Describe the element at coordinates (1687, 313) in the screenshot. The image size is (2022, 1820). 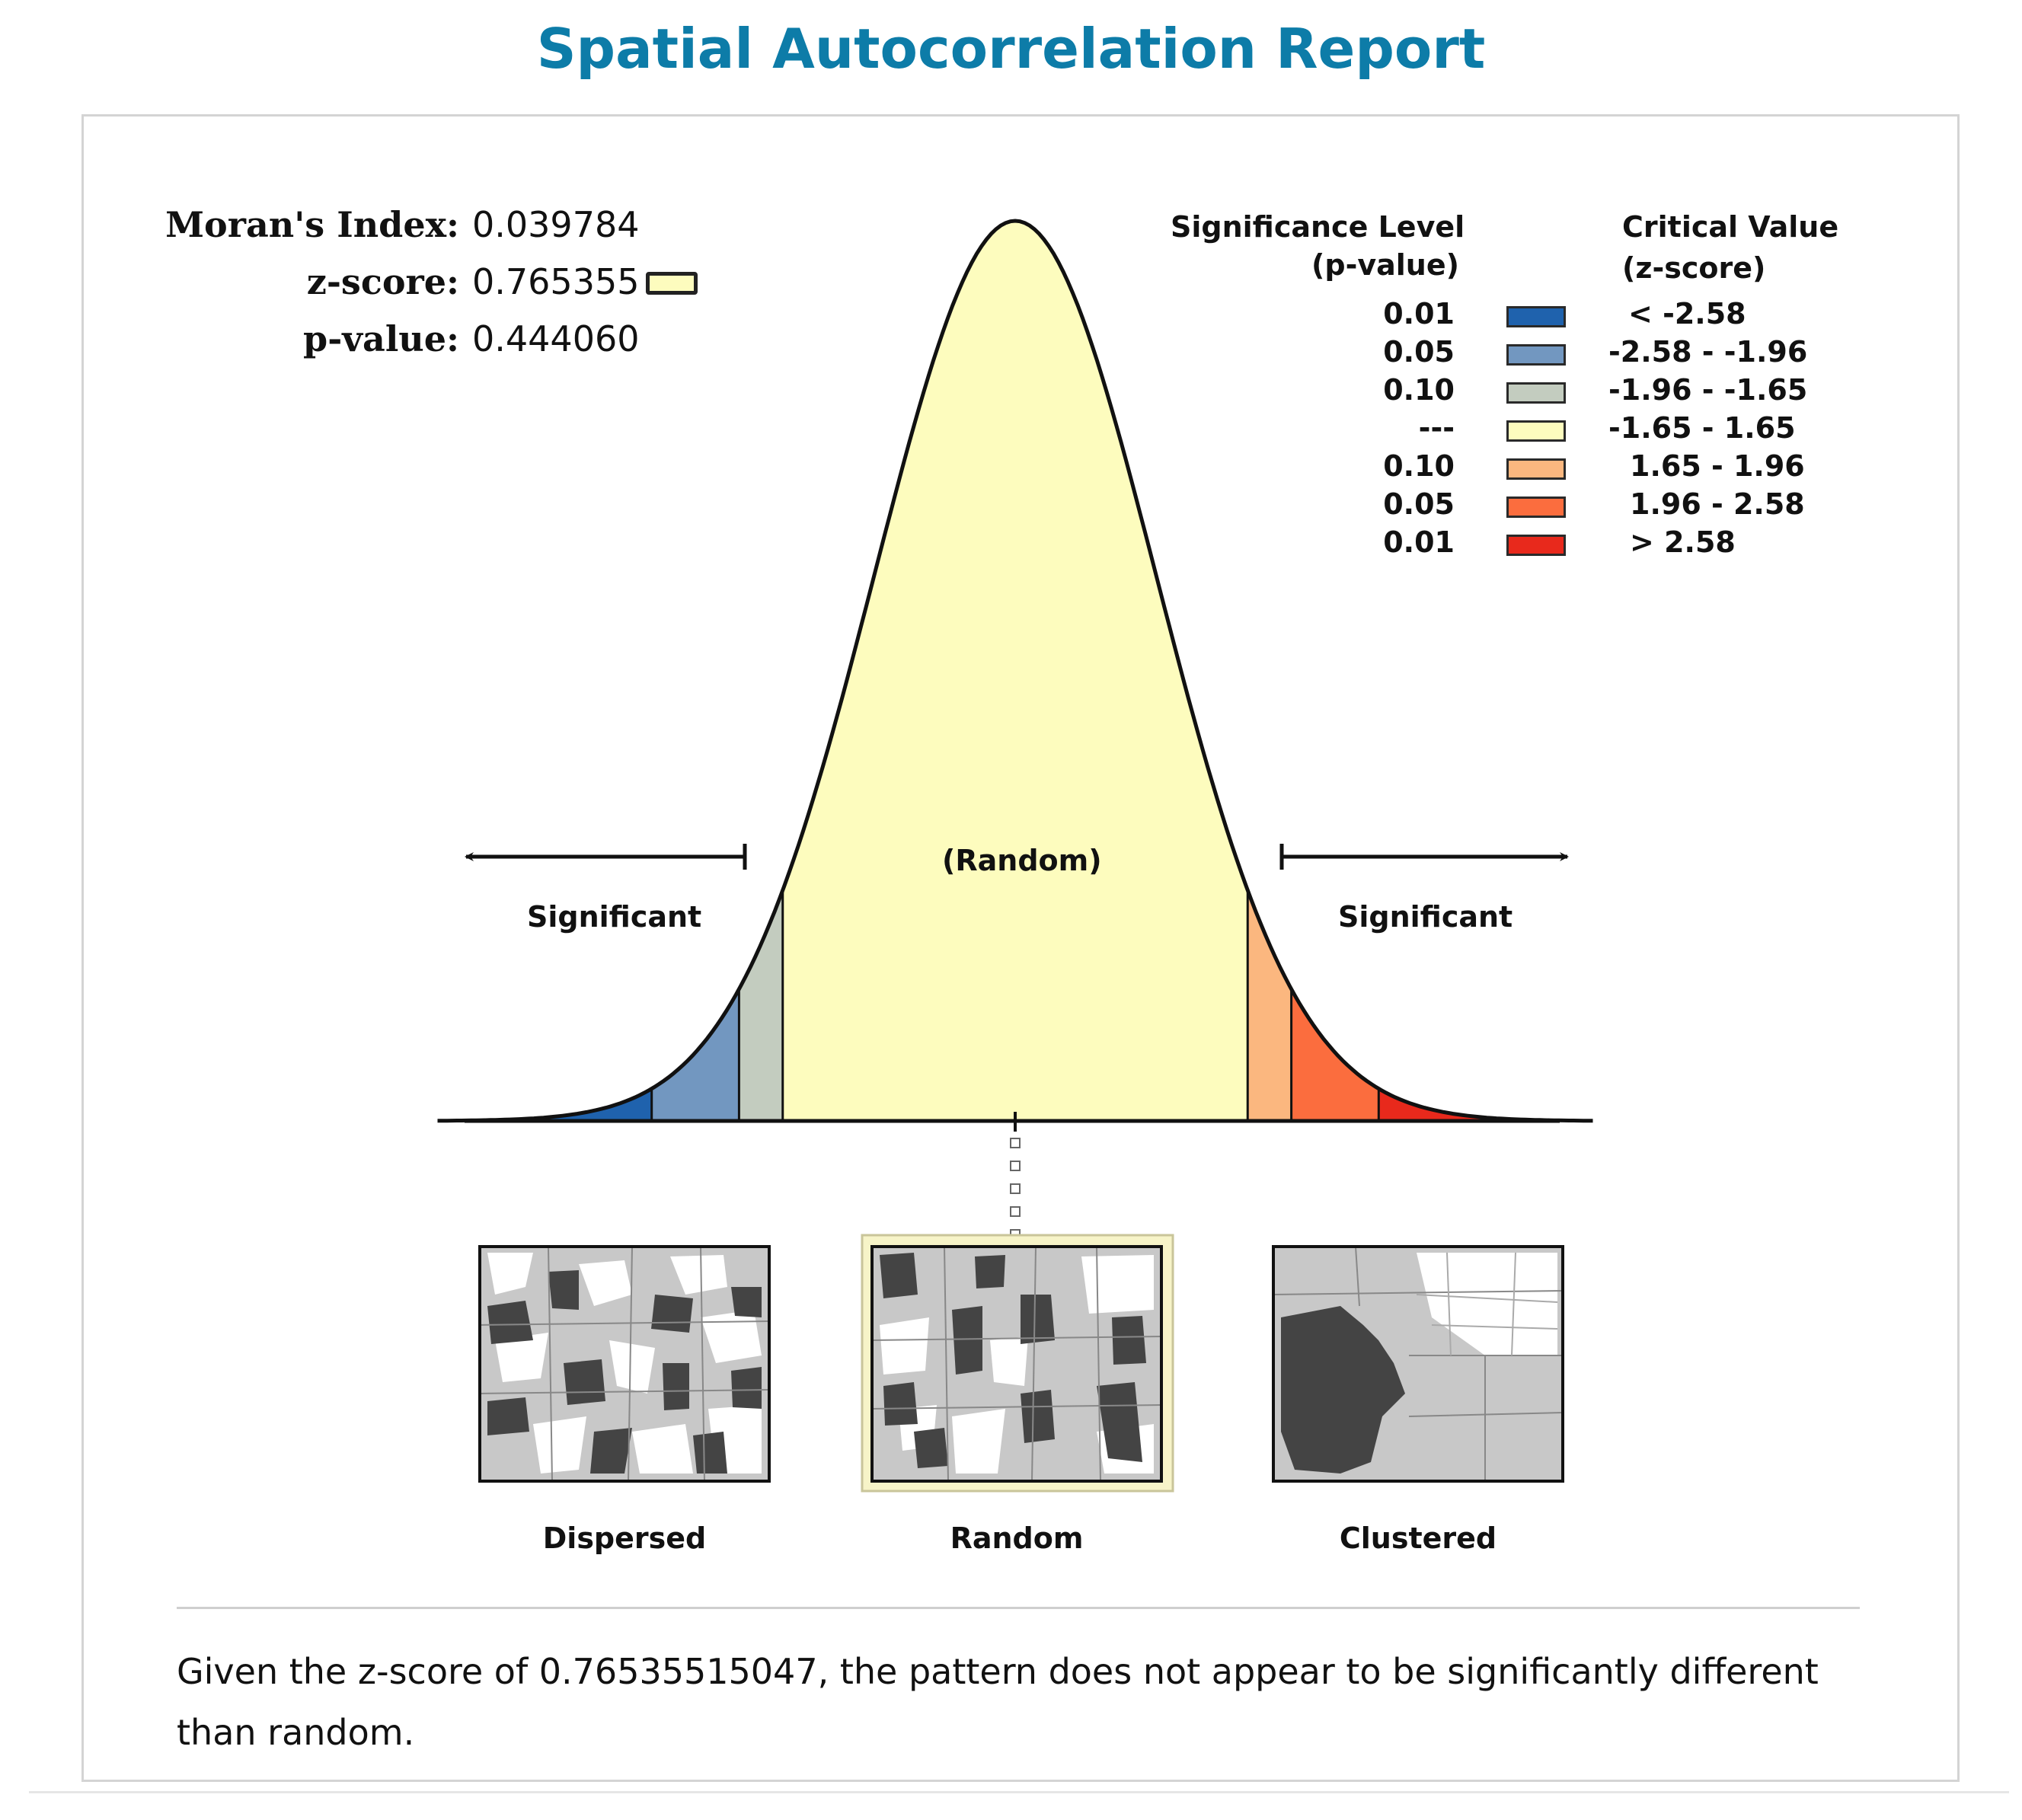
I see `legend-z-range-0: < -2.58` at that location.